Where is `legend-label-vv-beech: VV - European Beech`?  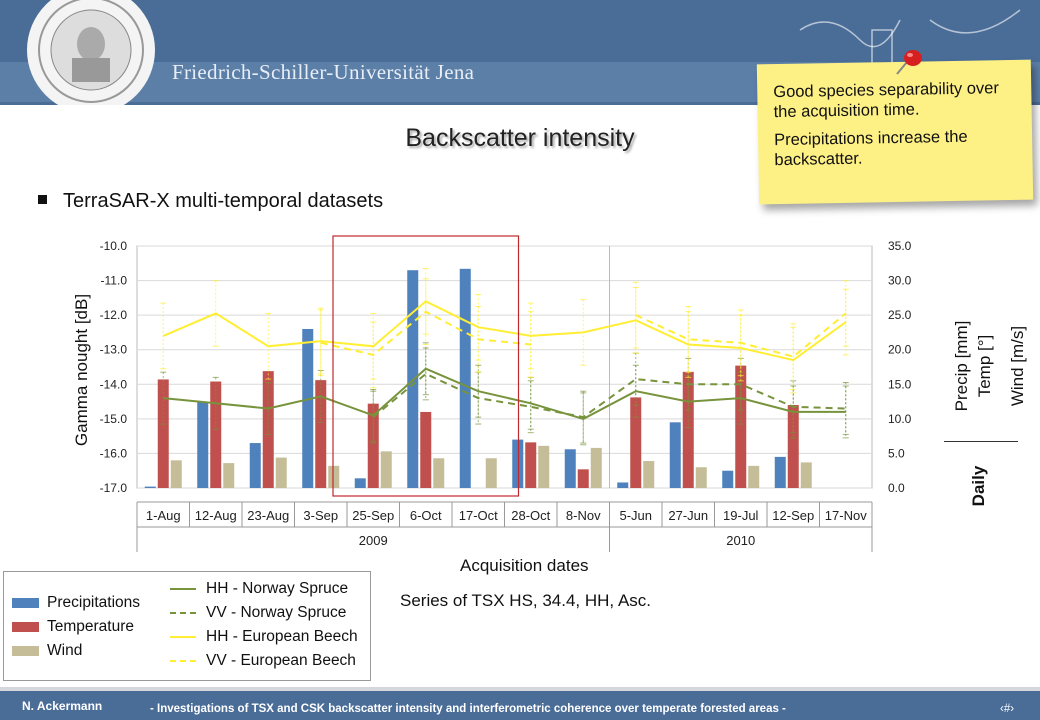
legend-label-vv-beech: VV - European Beech is located at coordinates (281, 660).